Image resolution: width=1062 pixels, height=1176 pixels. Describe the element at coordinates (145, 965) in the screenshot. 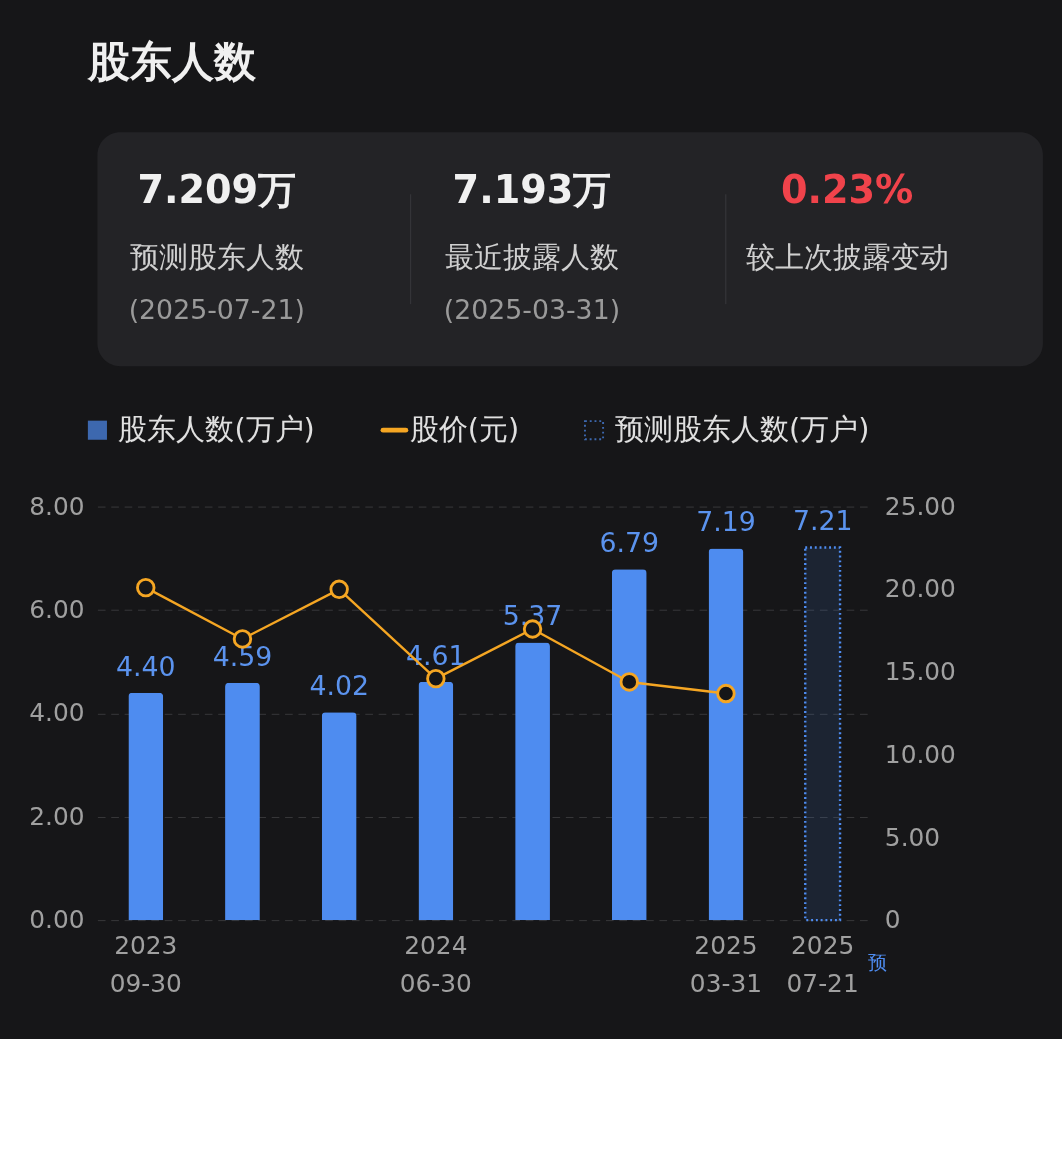

I see `x-tick-label: 2023 09-30` at that location.